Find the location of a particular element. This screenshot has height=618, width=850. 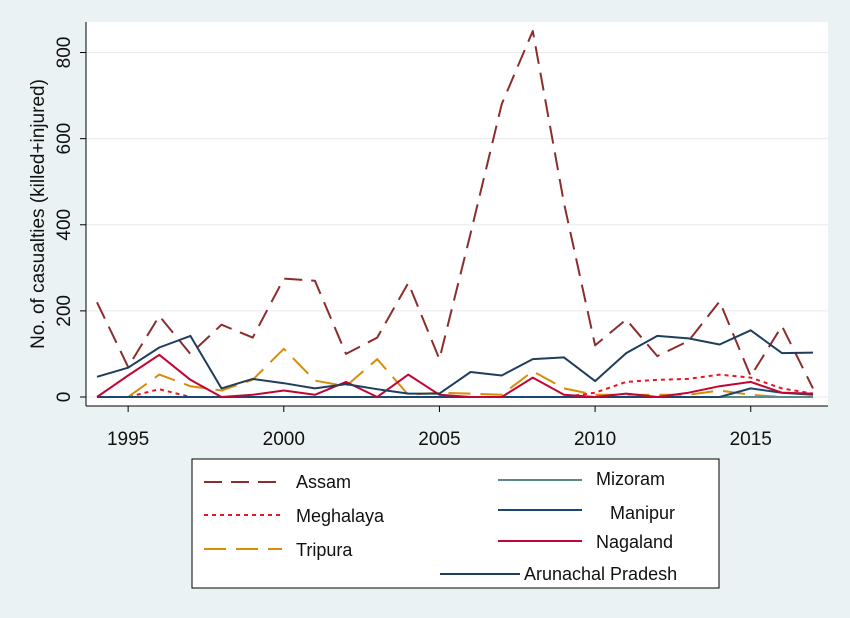

y-ticks: 0 200 400 600 800 is located at coordinates (70, 220).